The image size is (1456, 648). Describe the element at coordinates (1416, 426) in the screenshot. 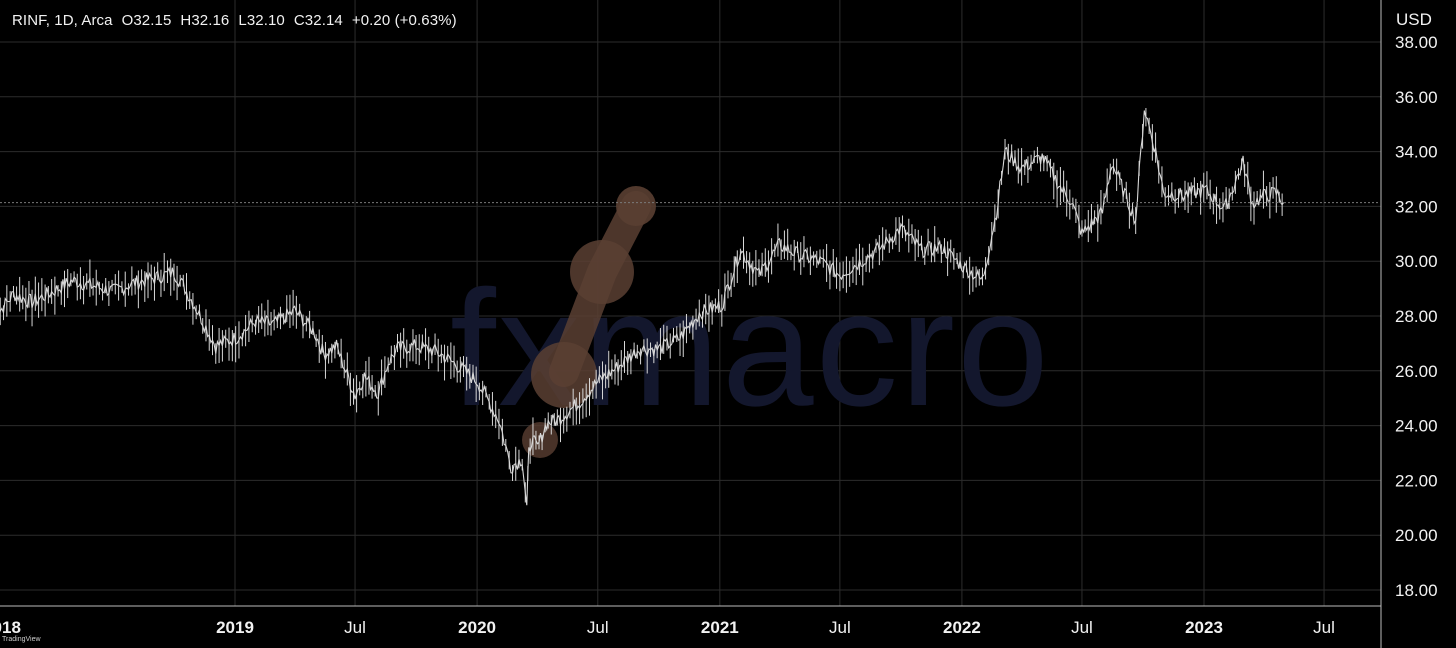

I see `price-tick-label: 24.00` at that location.